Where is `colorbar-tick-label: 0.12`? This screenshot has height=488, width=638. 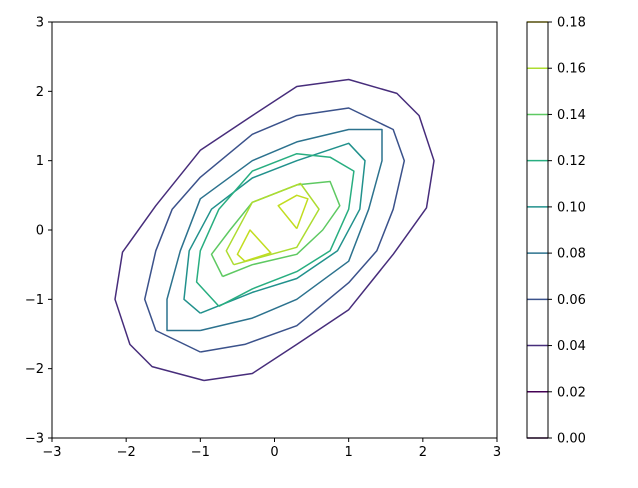
colorbar-tick-label: 0.12 is located at coordinates (571, 161).